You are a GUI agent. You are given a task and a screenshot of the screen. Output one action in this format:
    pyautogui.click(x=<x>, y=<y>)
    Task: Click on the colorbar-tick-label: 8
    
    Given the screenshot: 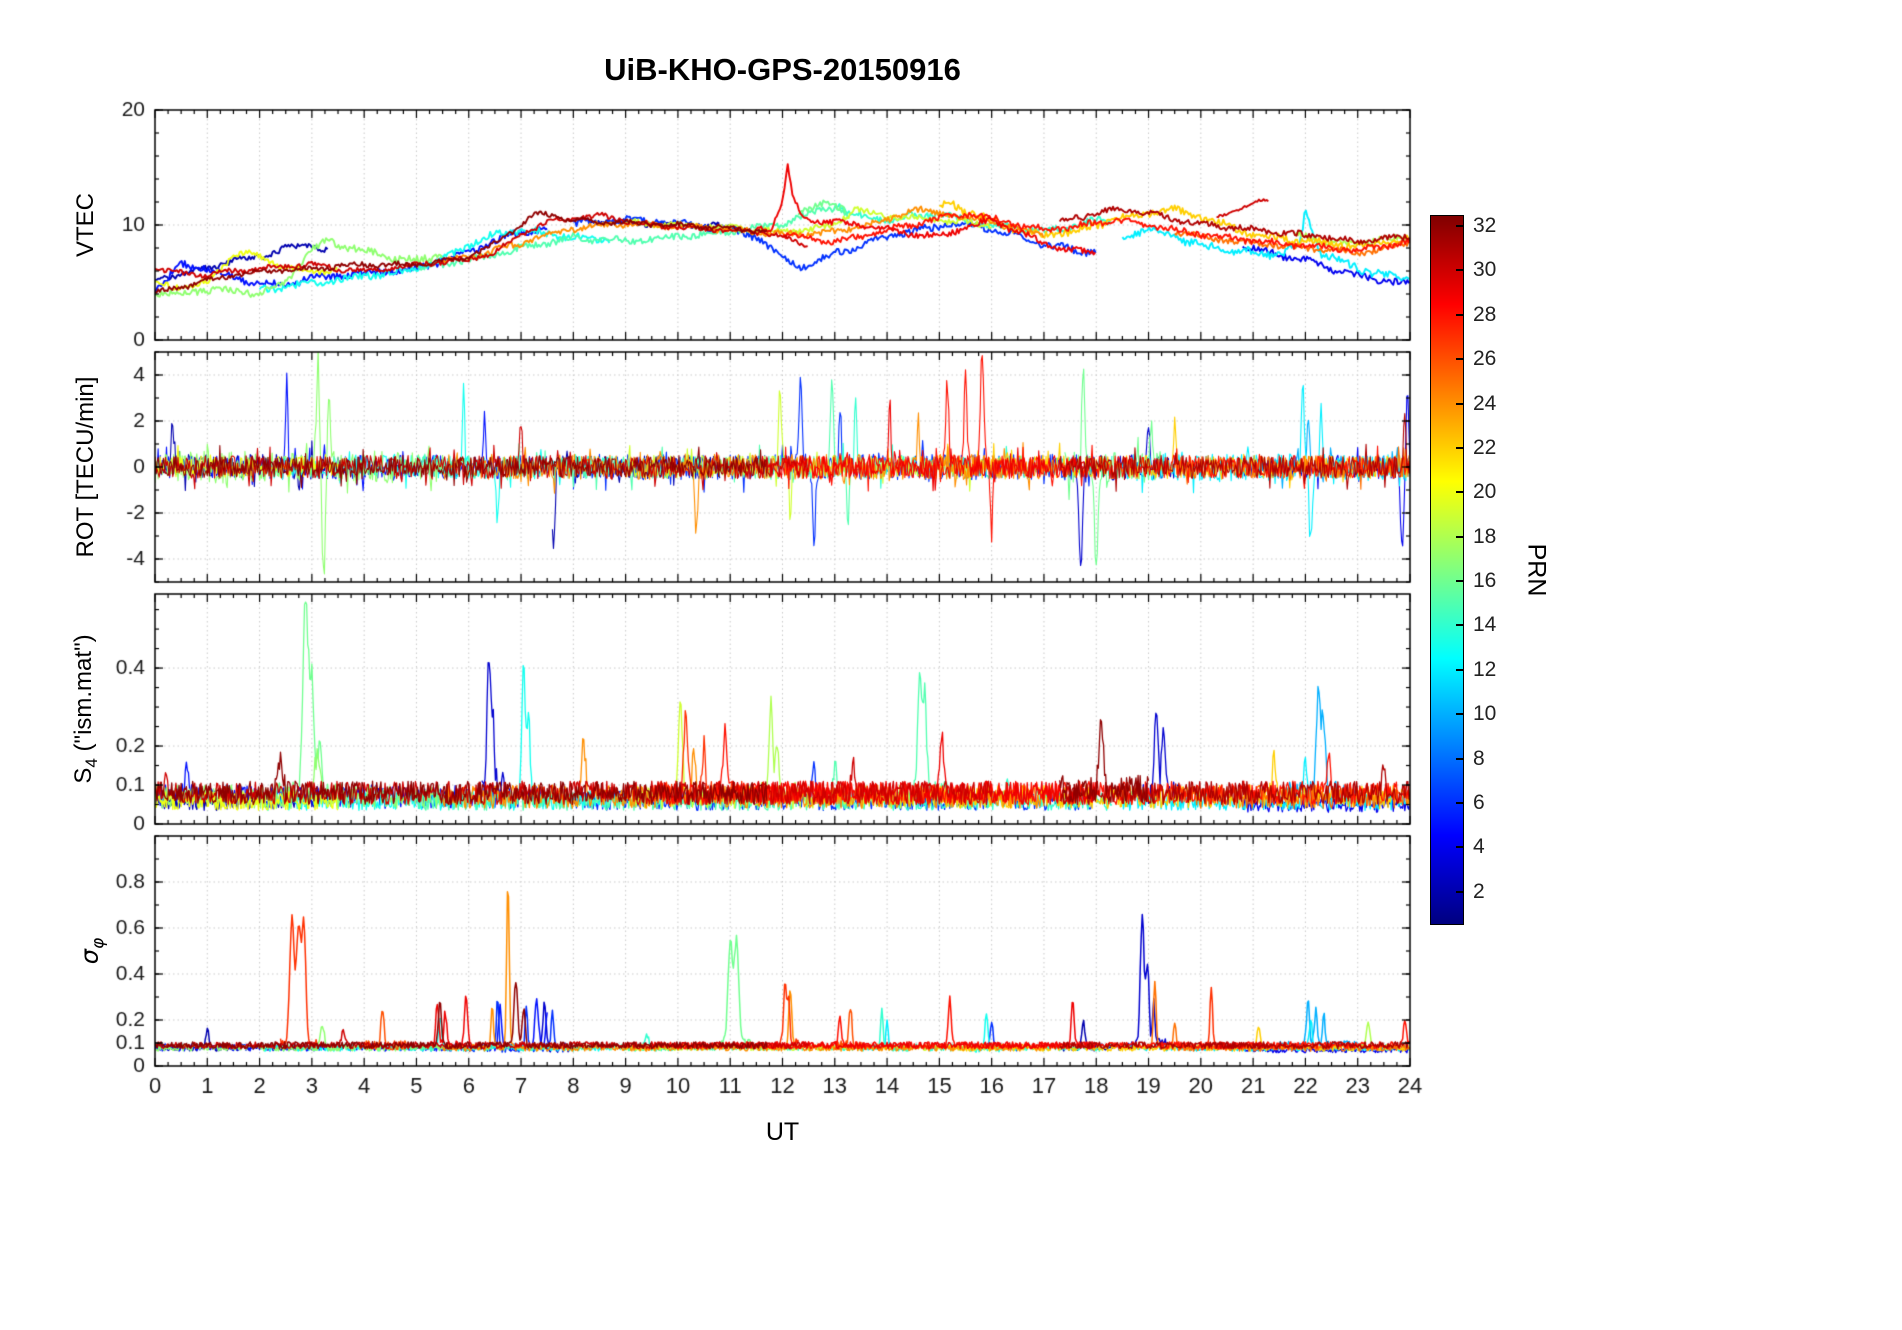 What is the action you would take?
    pyautogui.click(x=1479, y=758)
    